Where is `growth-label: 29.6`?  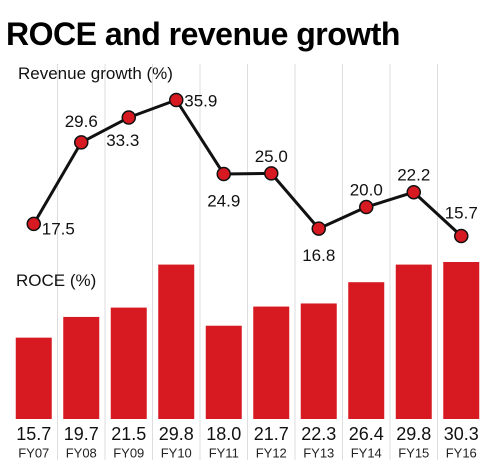
growth-label: 29.6 is located at coordinates (81, 121).